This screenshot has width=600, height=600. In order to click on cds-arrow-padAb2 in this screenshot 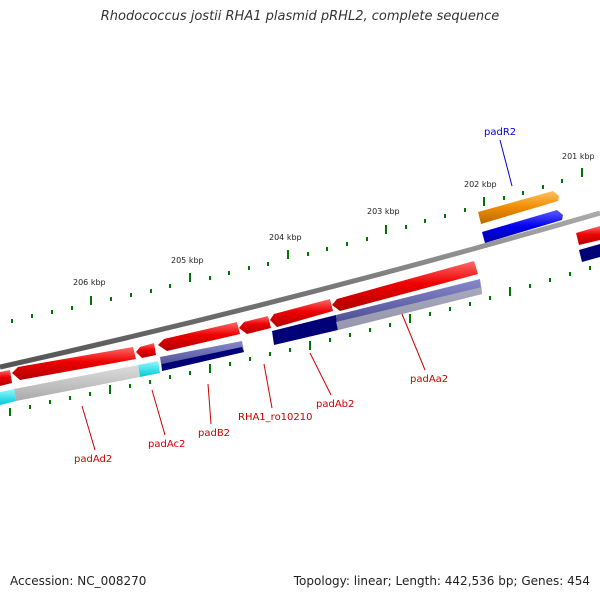, I will do `click(301, 313)`.